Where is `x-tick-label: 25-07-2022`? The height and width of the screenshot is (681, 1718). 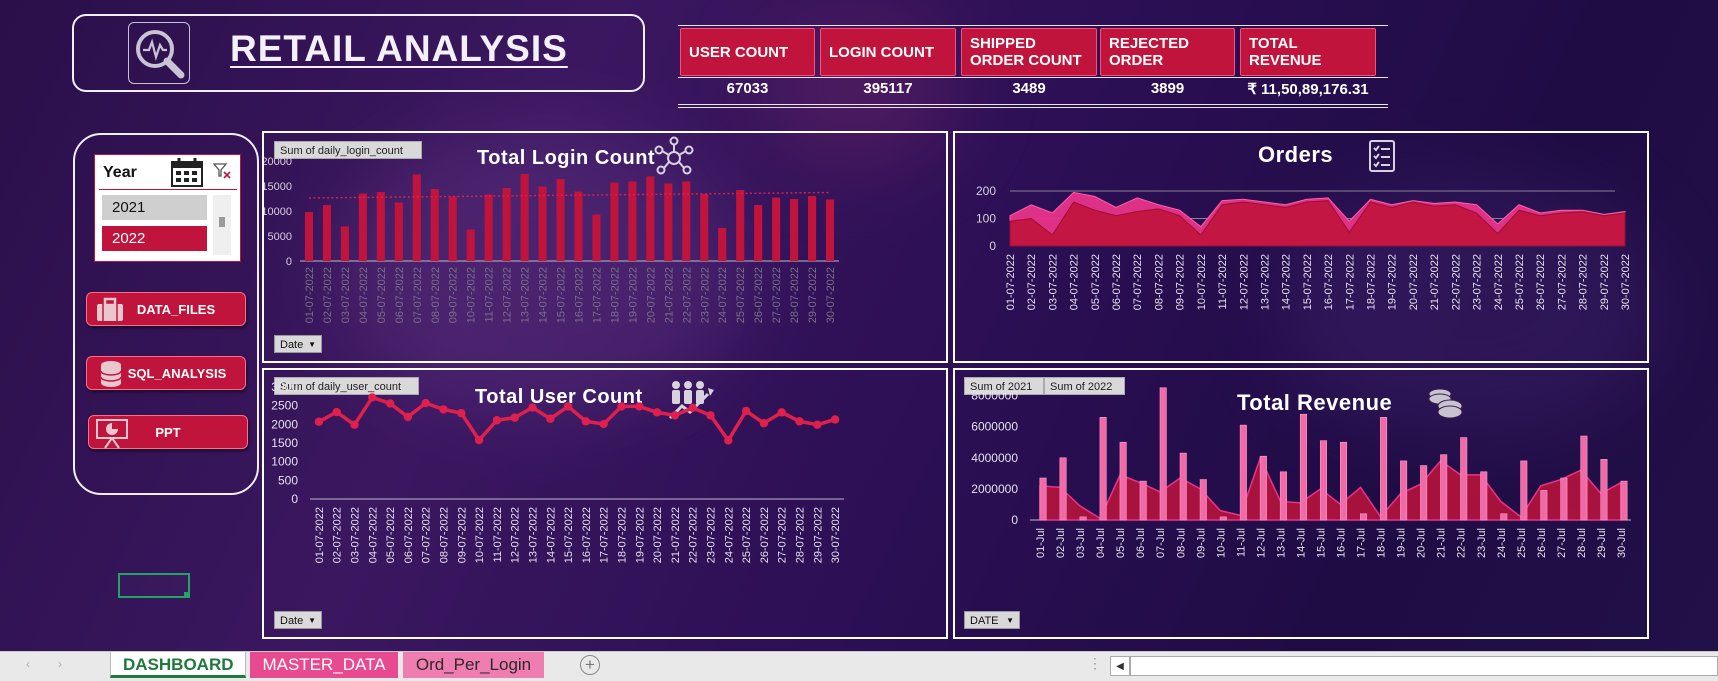 x-tick-label: 25-07-2022 is located at coordinates (741, 295).